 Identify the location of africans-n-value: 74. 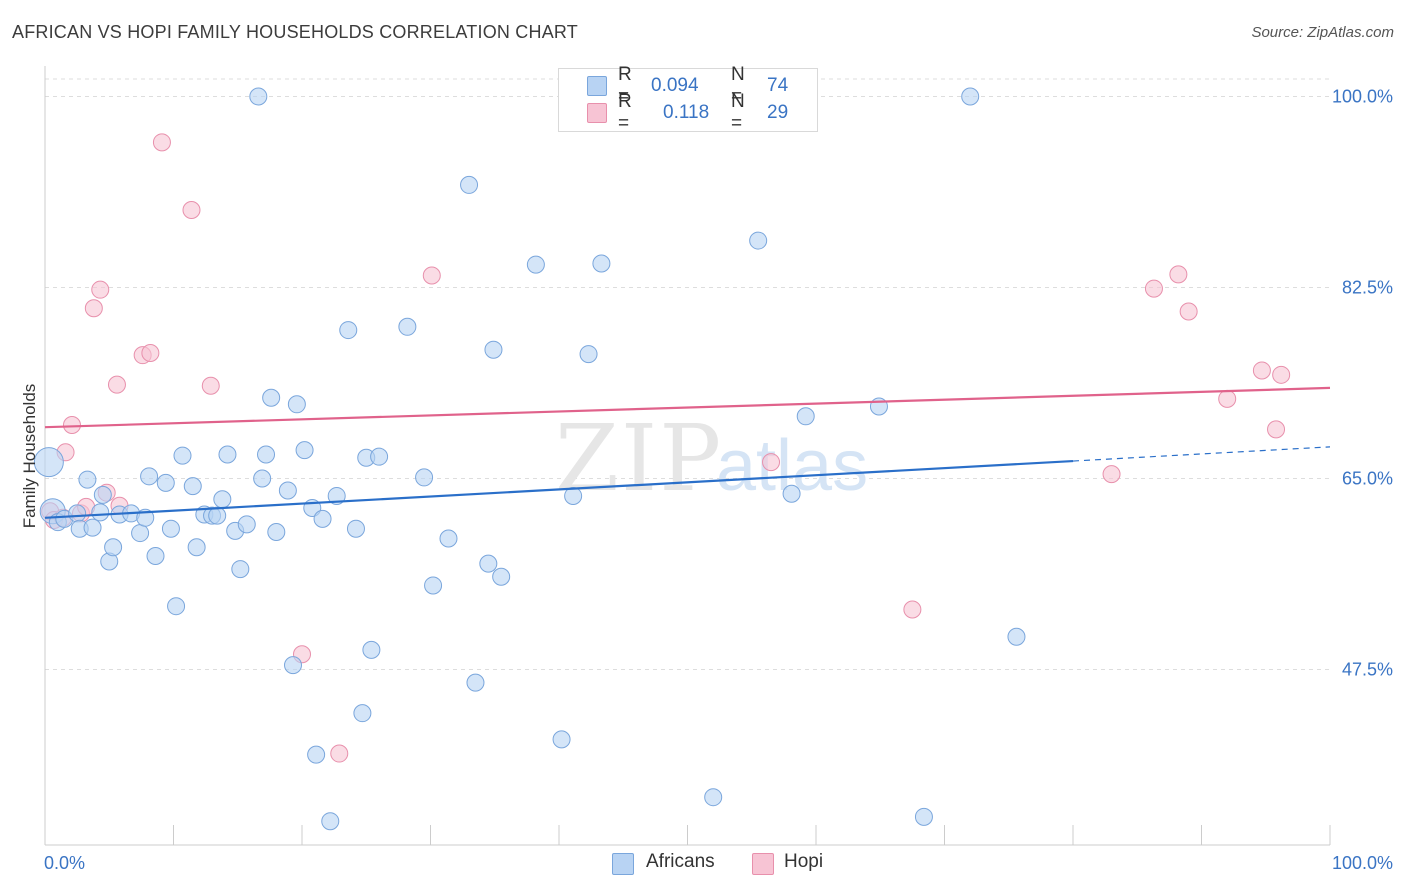
(778, 85).